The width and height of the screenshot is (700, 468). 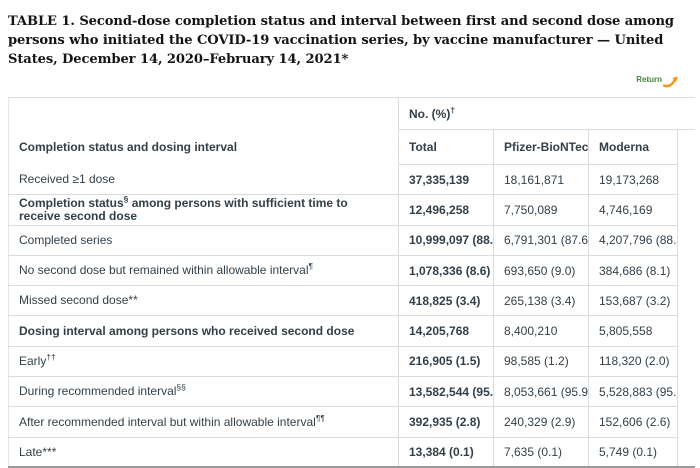 What do you see at coordinates (633, 147) in the screenshot?
I see `column-header-moderna: Moderna` at bounding box center [633, 147].